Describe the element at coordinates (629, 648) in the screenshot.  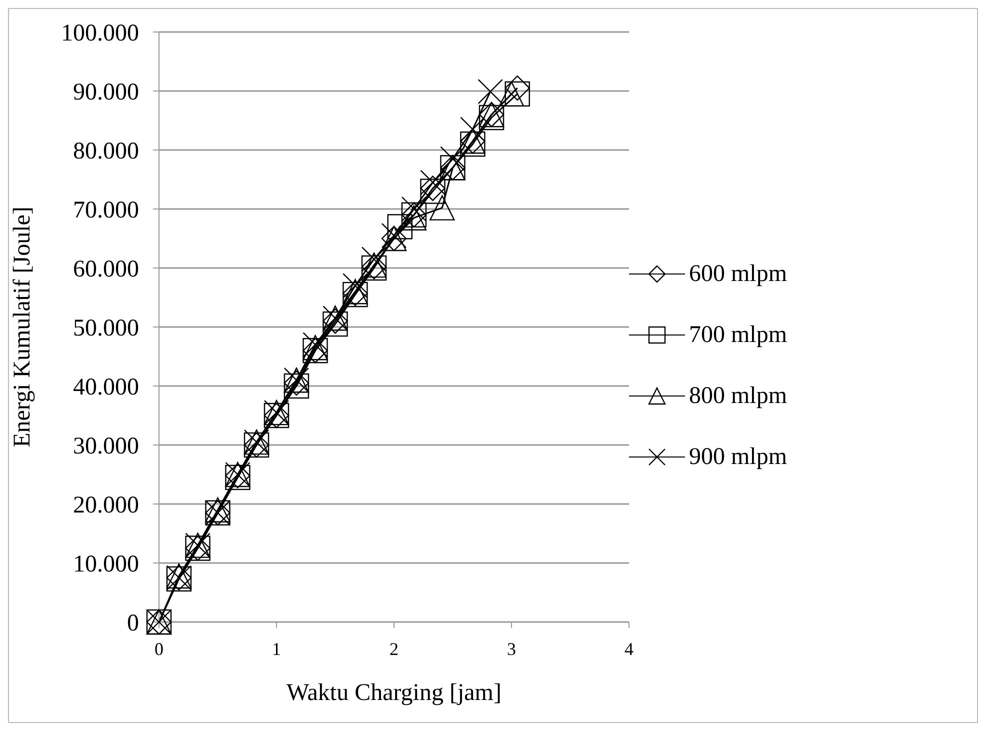
I see `x-tick-label: 4` at that location.